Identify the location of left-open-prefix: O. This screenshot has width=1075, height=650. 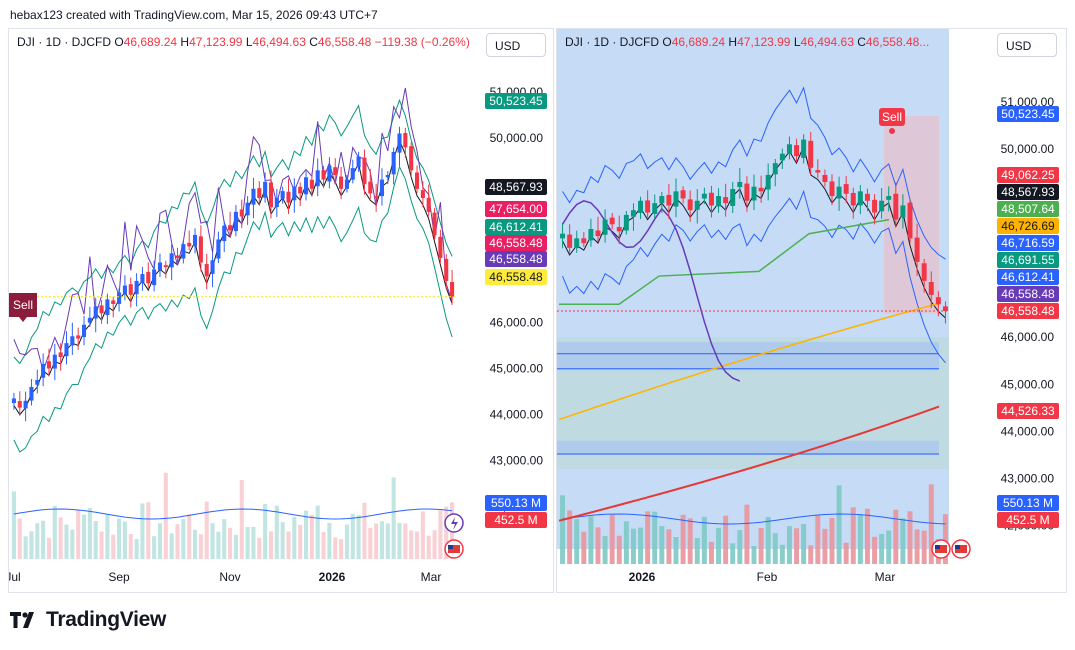
(119, 42).